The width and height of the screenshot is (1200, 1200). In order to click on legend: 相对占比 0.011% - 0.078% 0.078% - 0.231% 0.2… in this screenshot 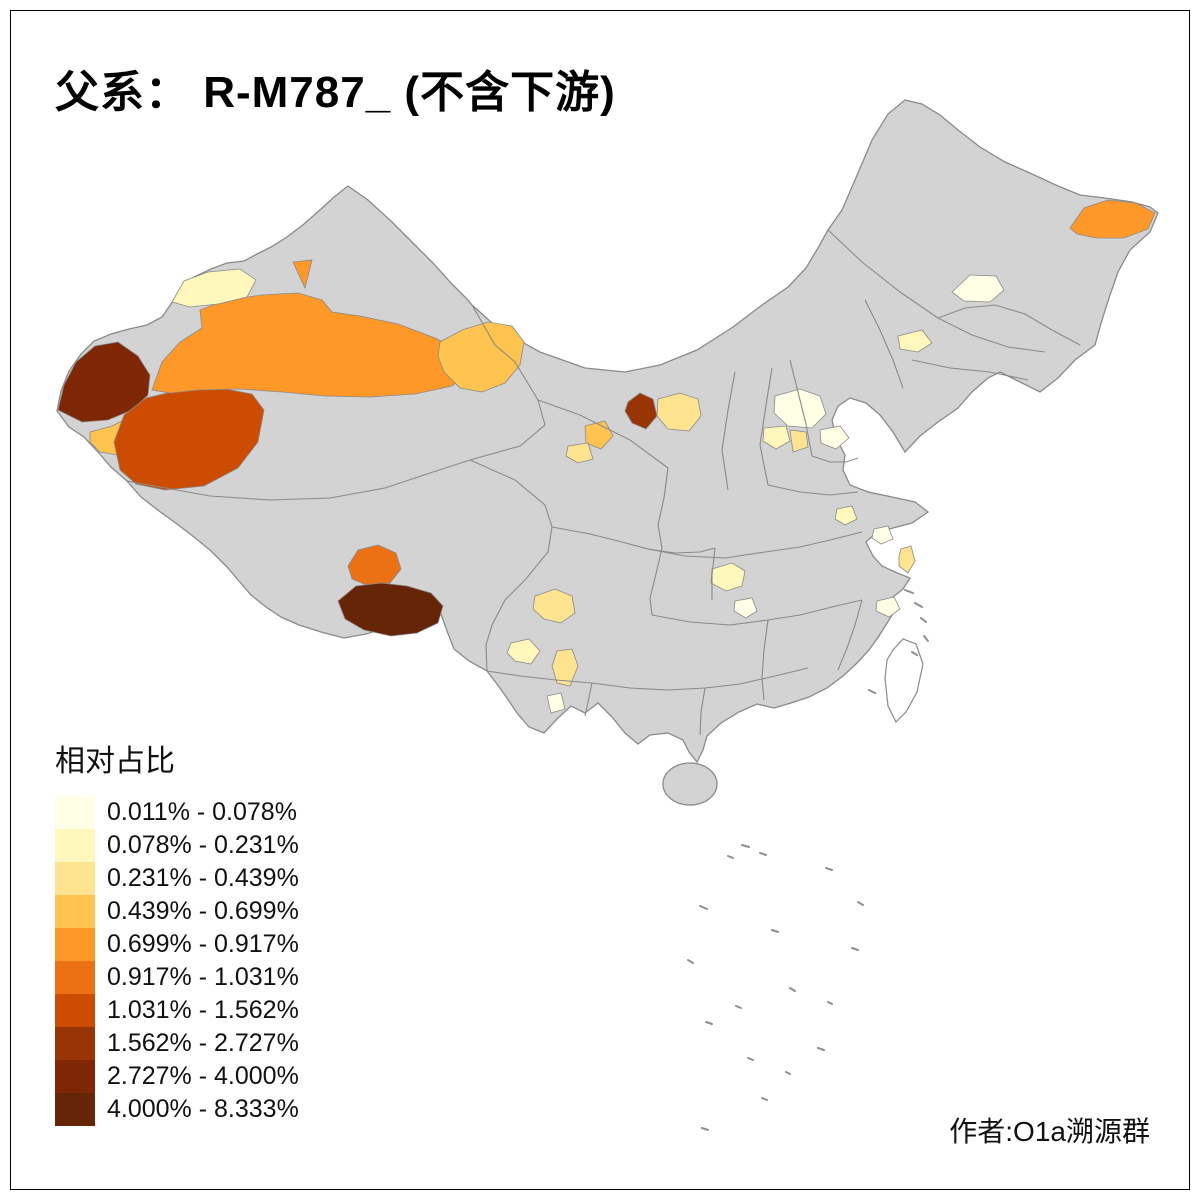, I will do `click(177, 931)`.